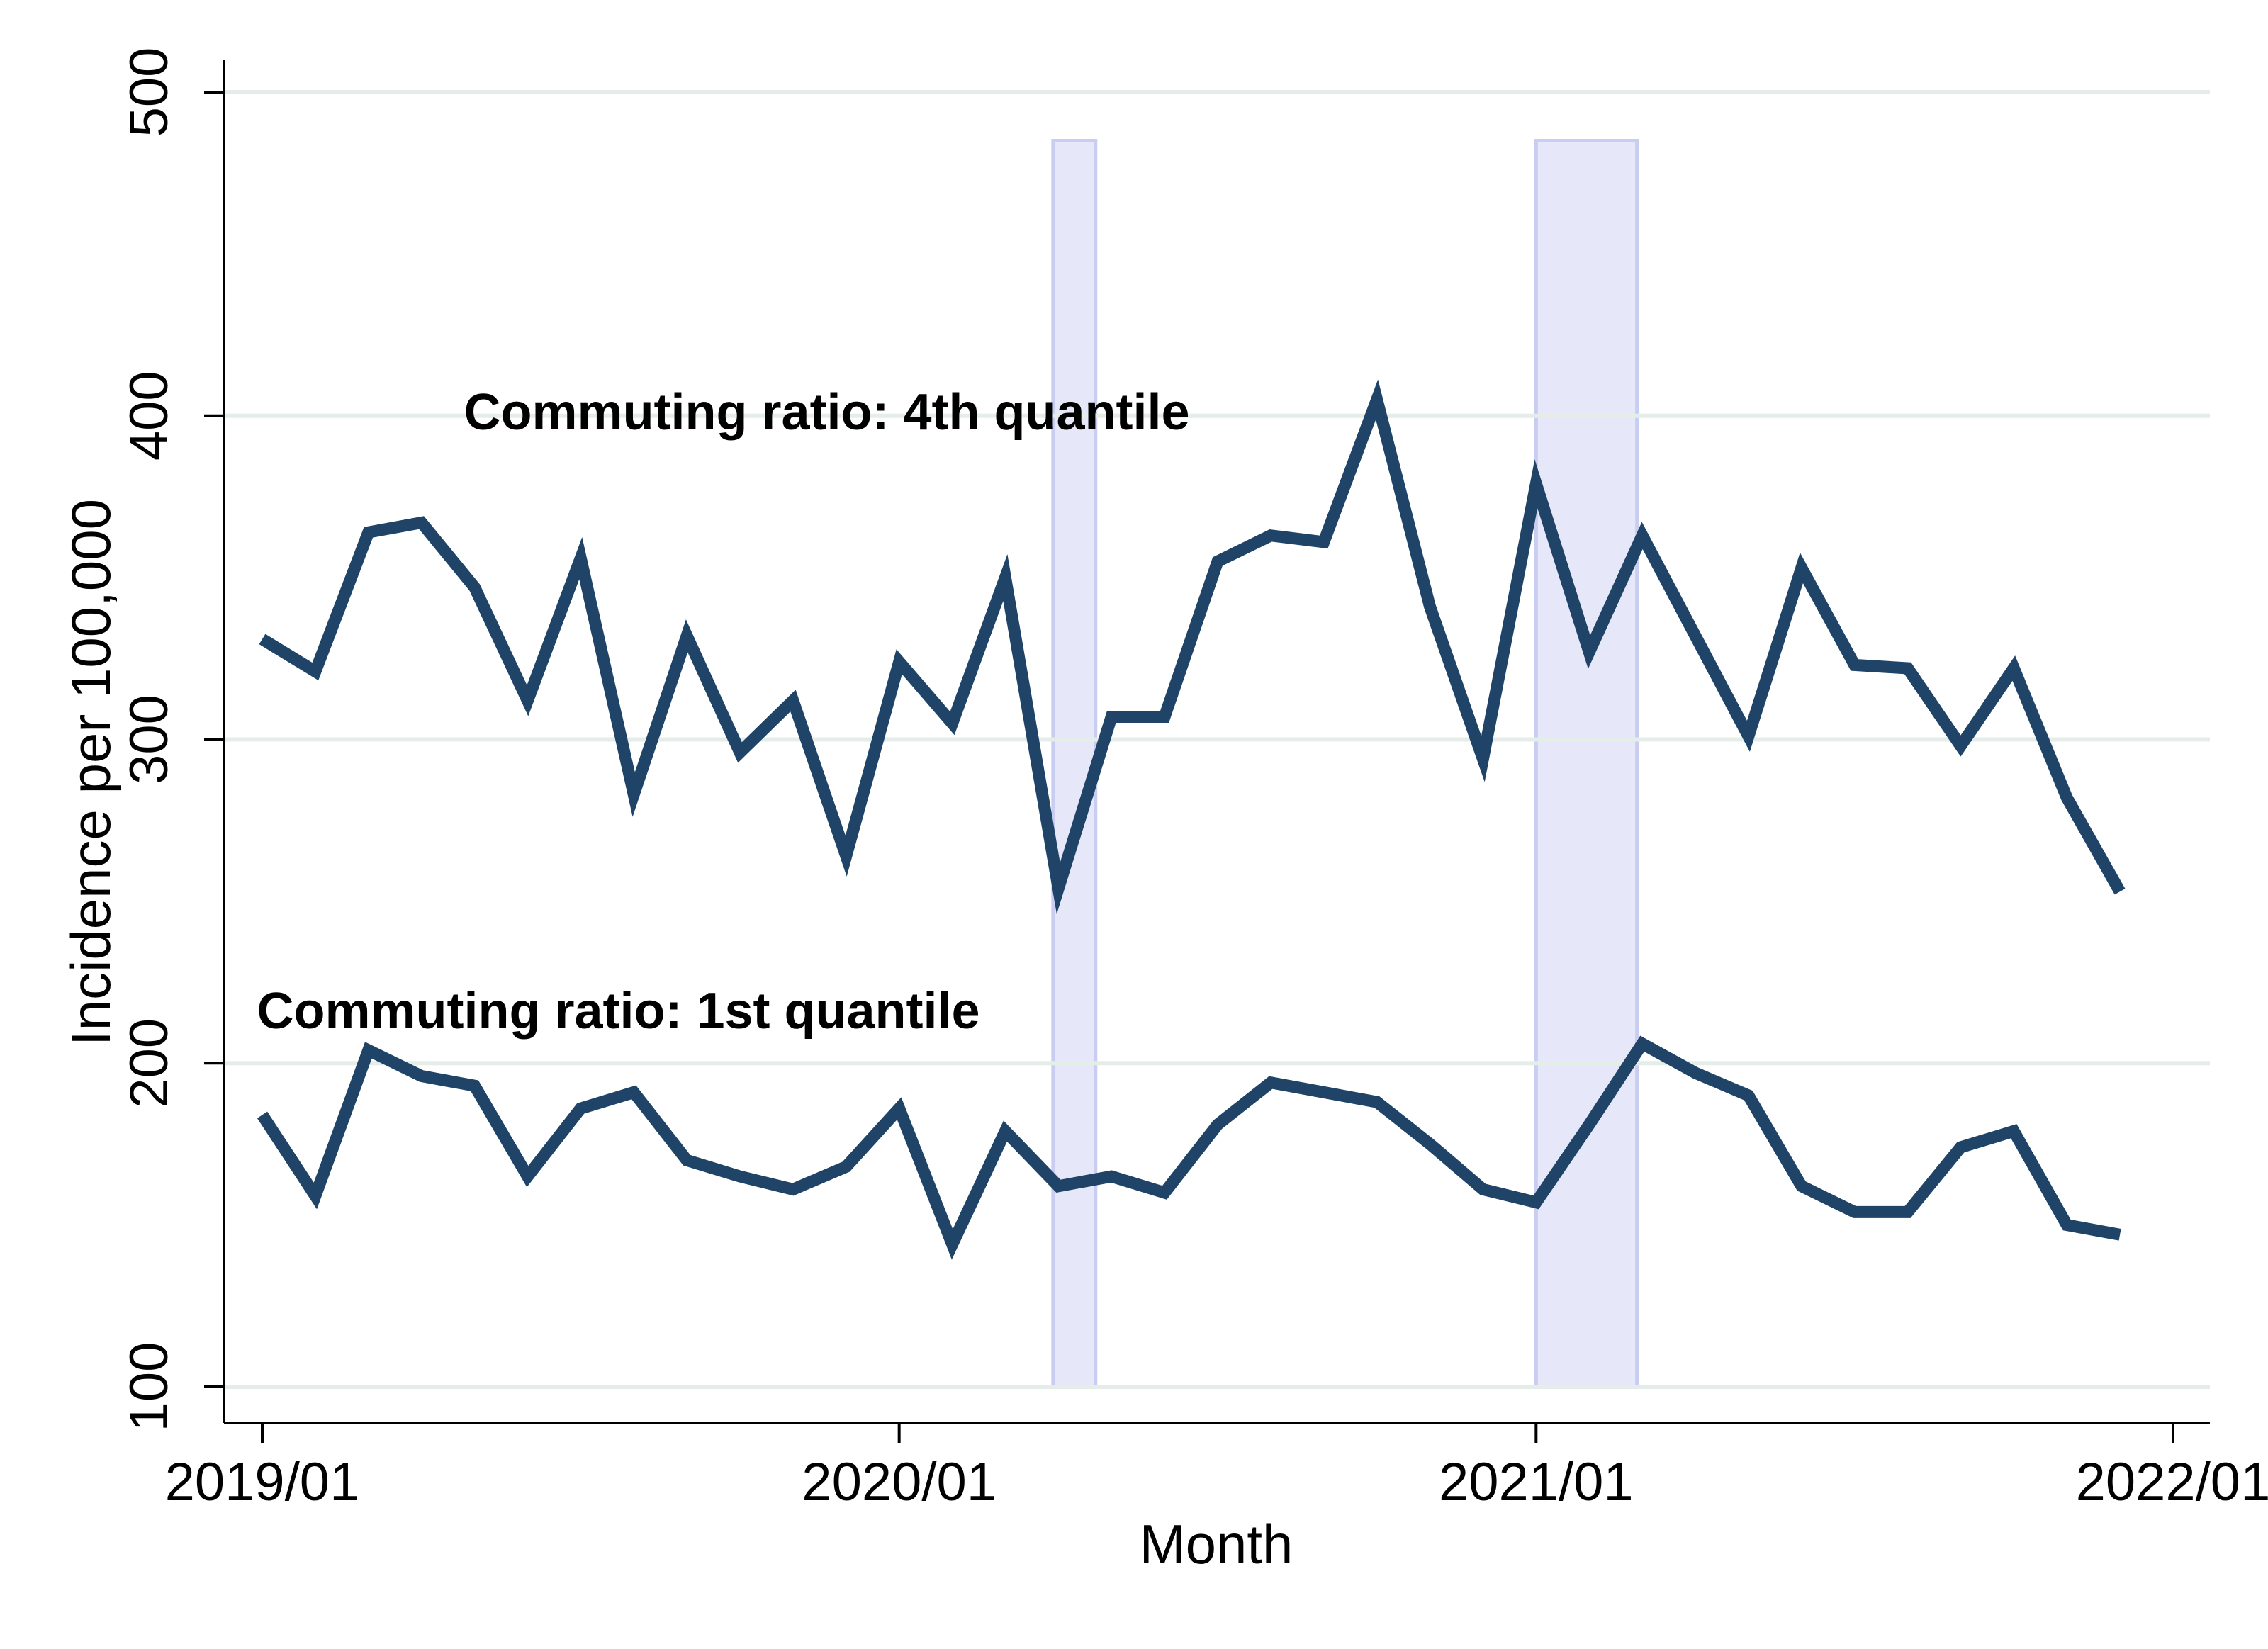 Image resolution: width=2268 pixels, height=1649 pixels. I want to click on y-axis-title: Incidence per 100,000, so click(91, 772).